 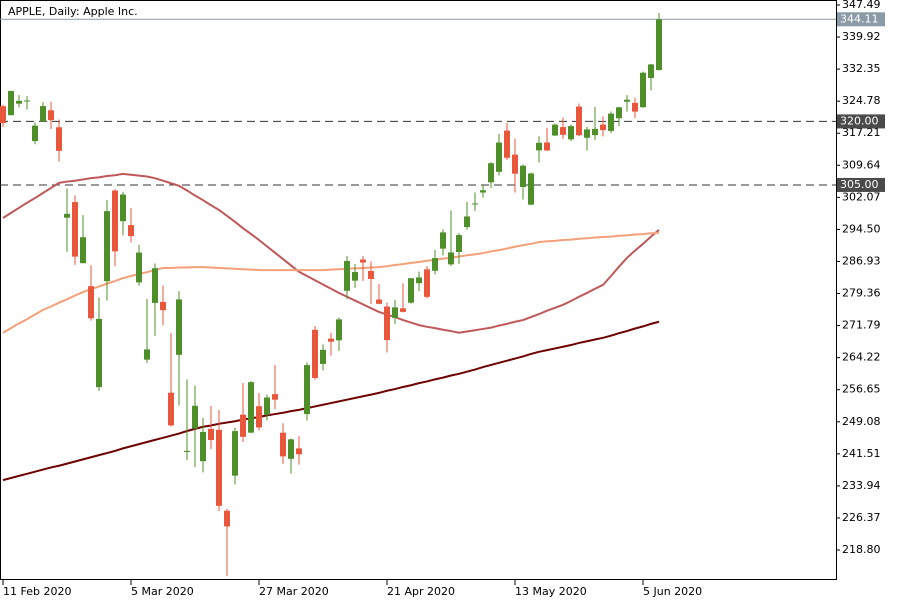 I want to click on last-price-box, so click(x=861, y=19).